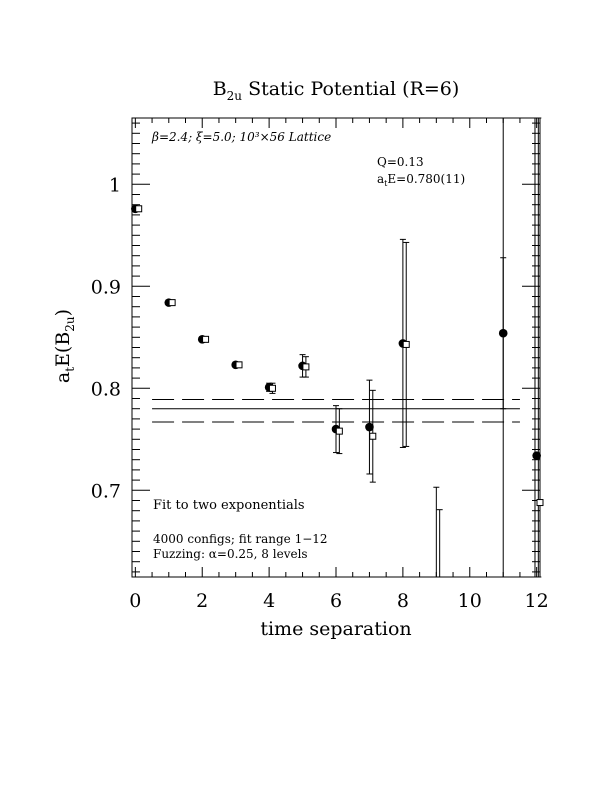  I want to click on configs-annotation: 4000 configs; fit range 1−12, so click(240, 539).